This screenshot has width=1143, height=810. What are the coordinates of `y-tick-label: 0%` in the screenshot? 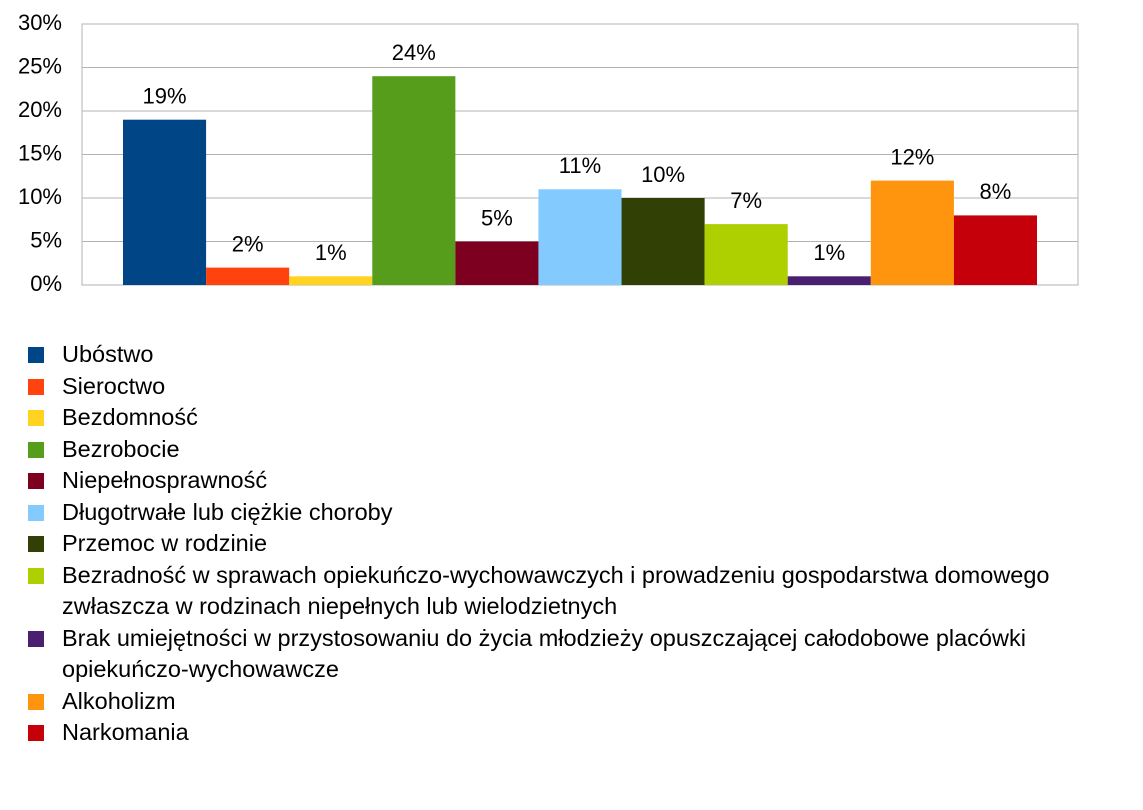 It's located at (46, 283).